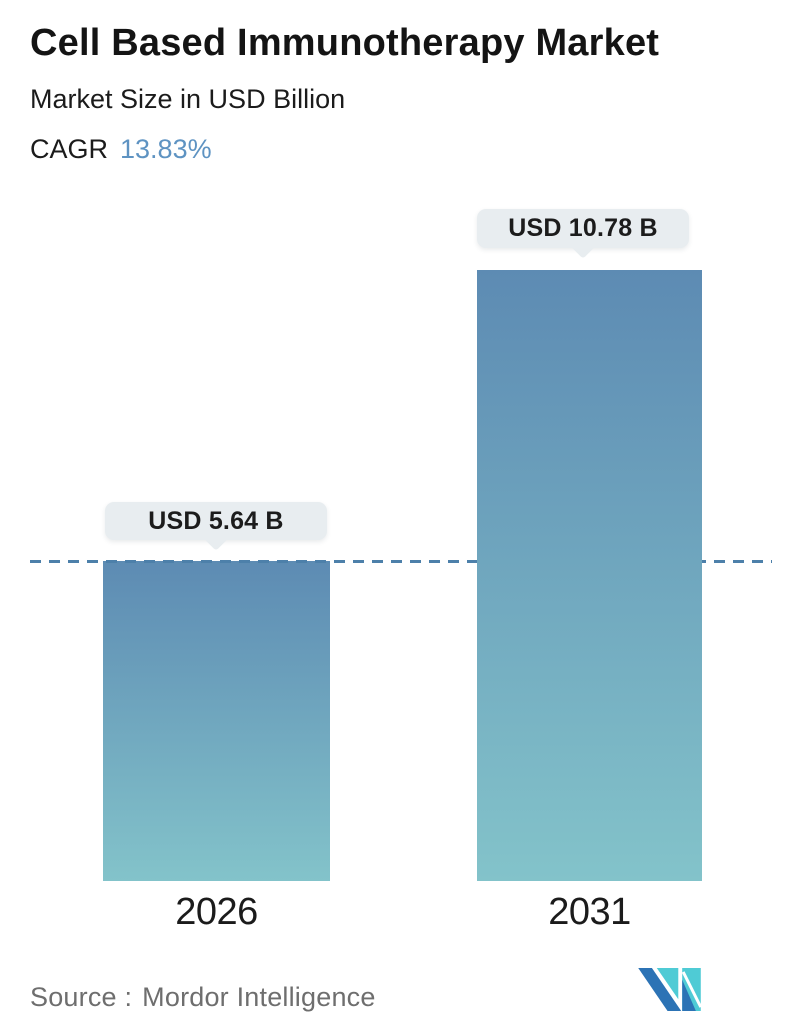 The height and width of the screenshot is (1034, 796). Describe the element at coordinates (589, 912) in the screenshot. I see `axis-label-2031: 2031` at that location.